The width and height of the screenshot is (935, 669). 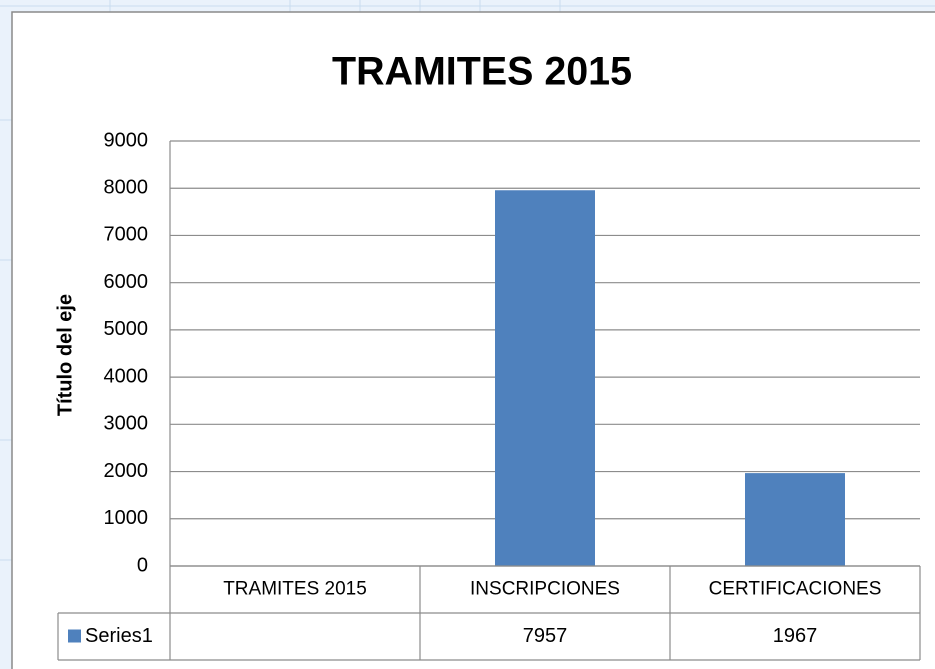 What do you see at coordinates (795, 636) in the screenshot?
I see `data-table-value: 1967` at bounding box center [795, 636].